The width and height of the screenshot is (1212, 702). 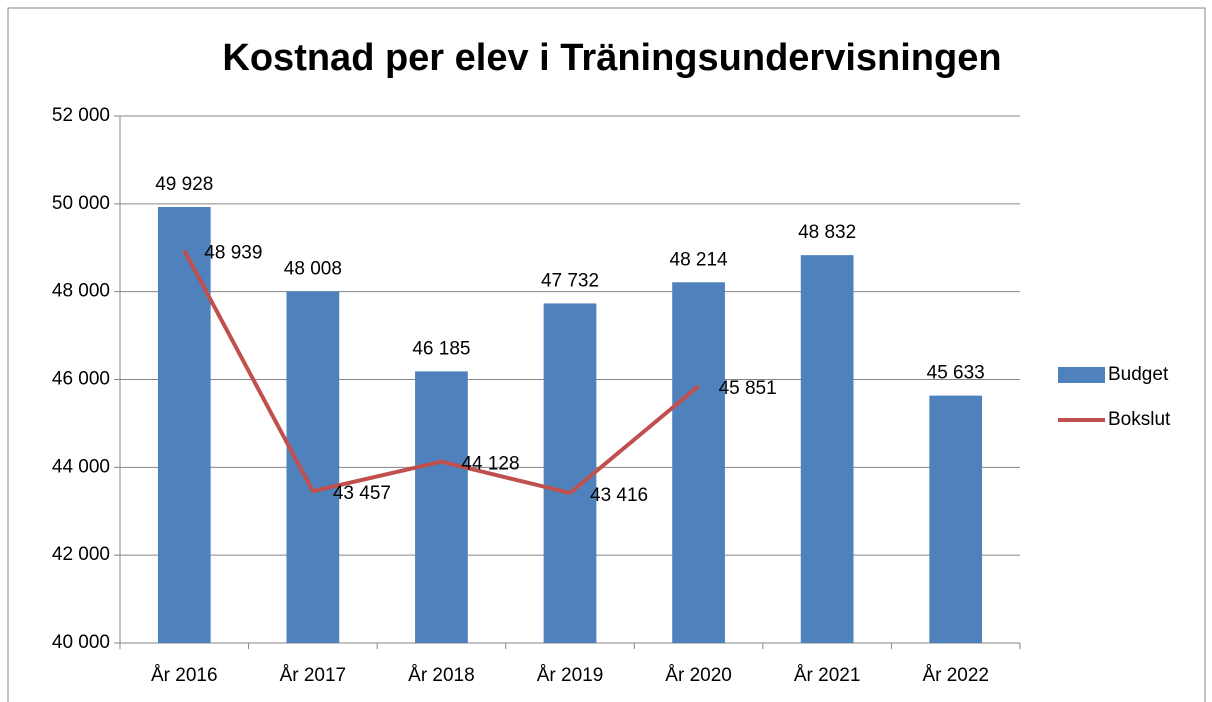 What do you see at coordinates (1139, 419) in the screenshot?
I see `legend-label: Bokslut` at bounding box center [1139, 419].